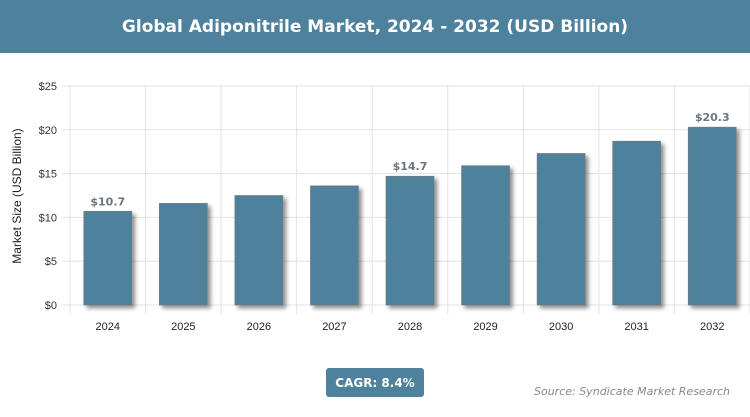 The image size is (750, 417). What do you see at coordinates (410, 327) in the screenshot?
I see `x-tick-label: 2028` at bounding box center [410, 327].